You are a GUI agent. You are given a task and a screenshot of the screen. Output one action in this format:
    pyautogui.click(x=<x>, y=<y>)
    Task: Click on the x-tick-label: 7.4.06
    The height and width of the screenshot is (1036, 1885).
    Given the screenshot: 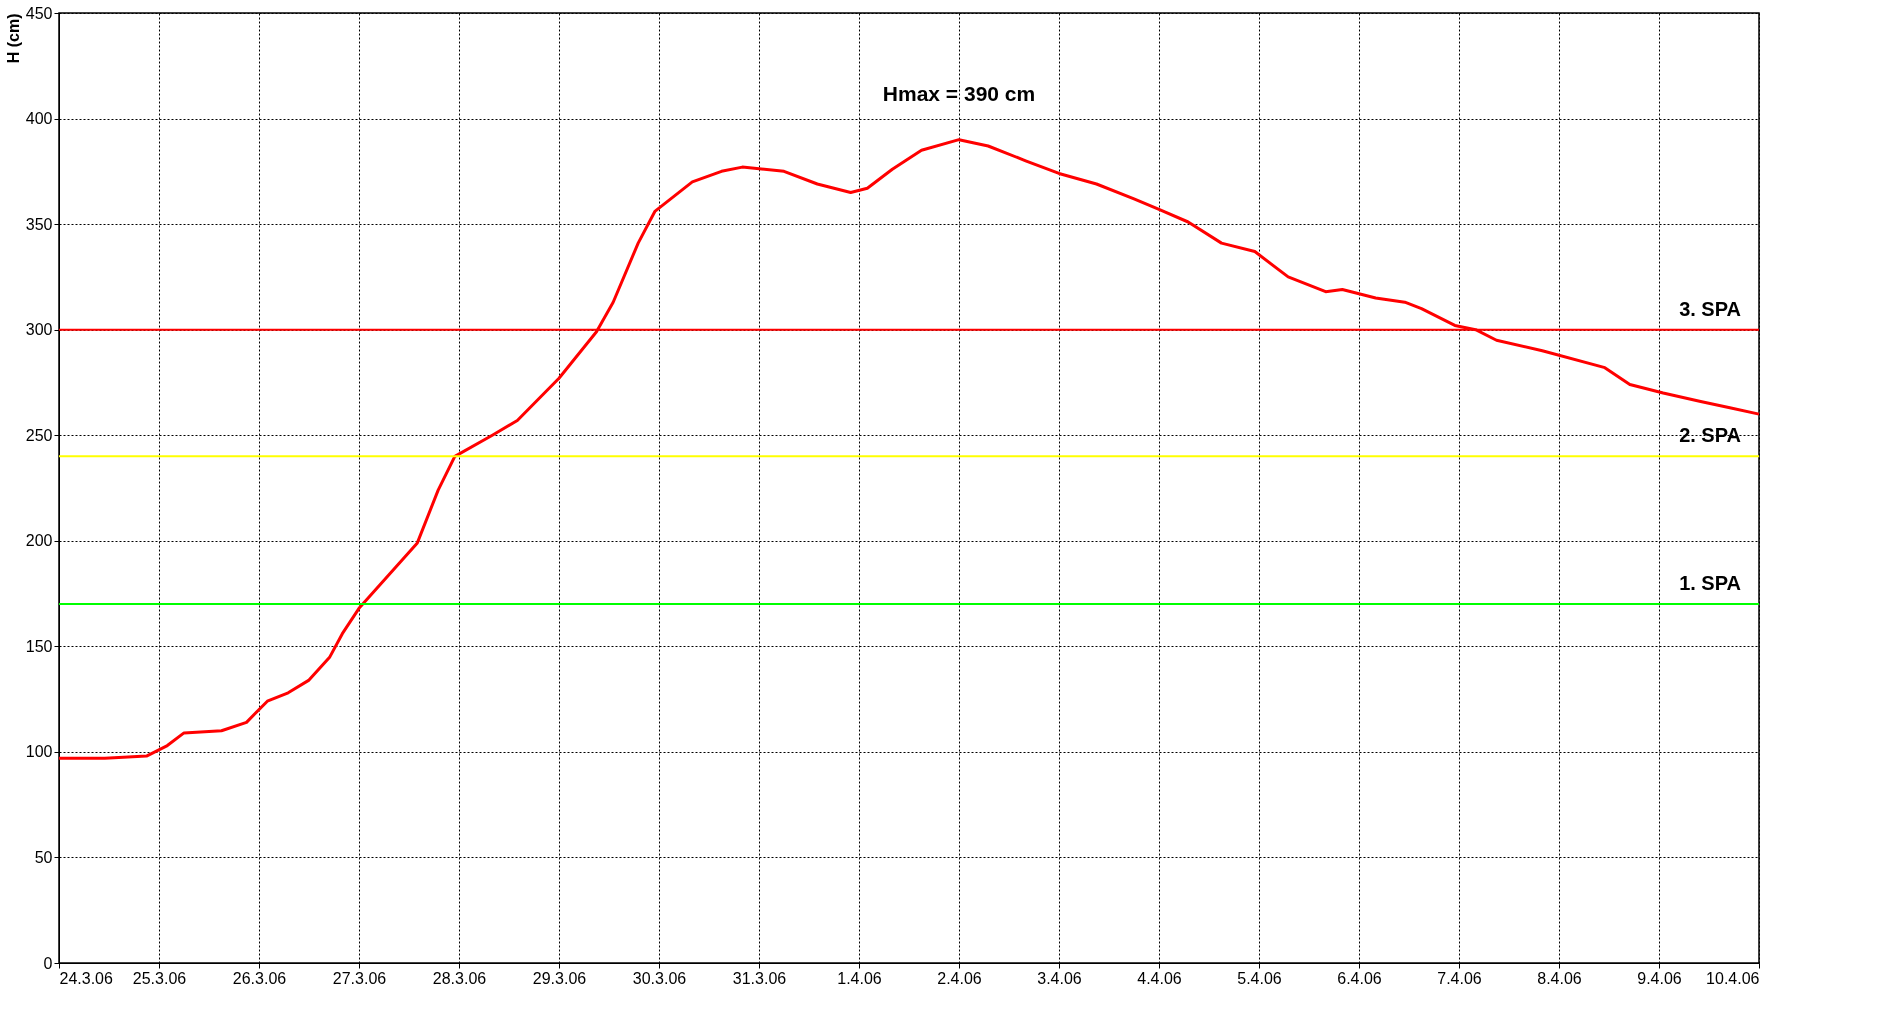 What is the action you would take?
    pyautogui.click(x=1459, y=978)
    